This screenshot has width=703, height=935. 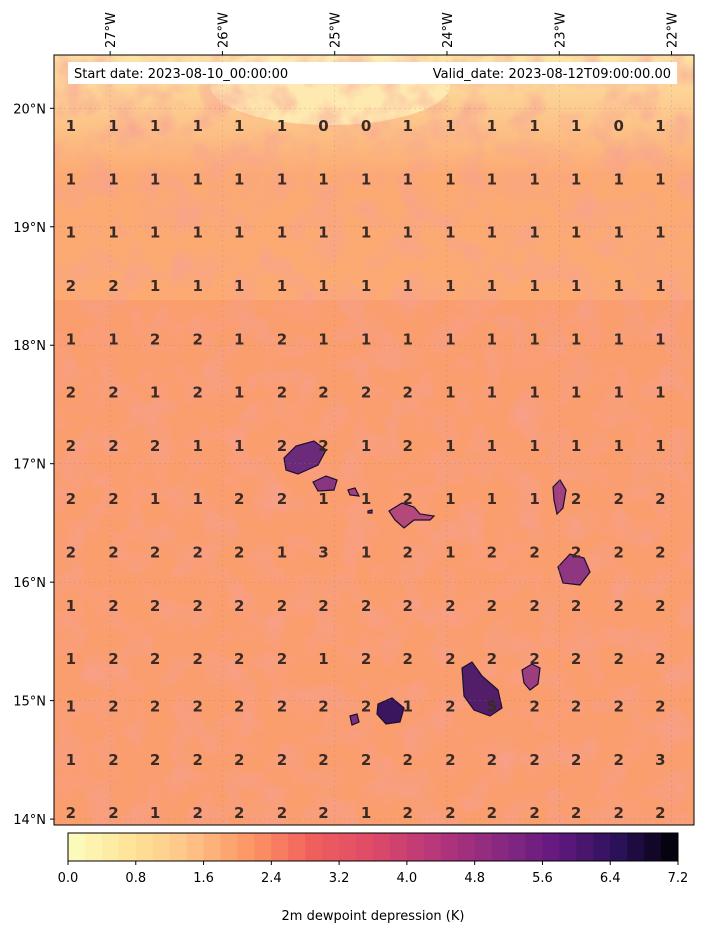 I want to click on start-date-label: Start date: 2023-08-10_00:00:00, so click(x=181, y=74).